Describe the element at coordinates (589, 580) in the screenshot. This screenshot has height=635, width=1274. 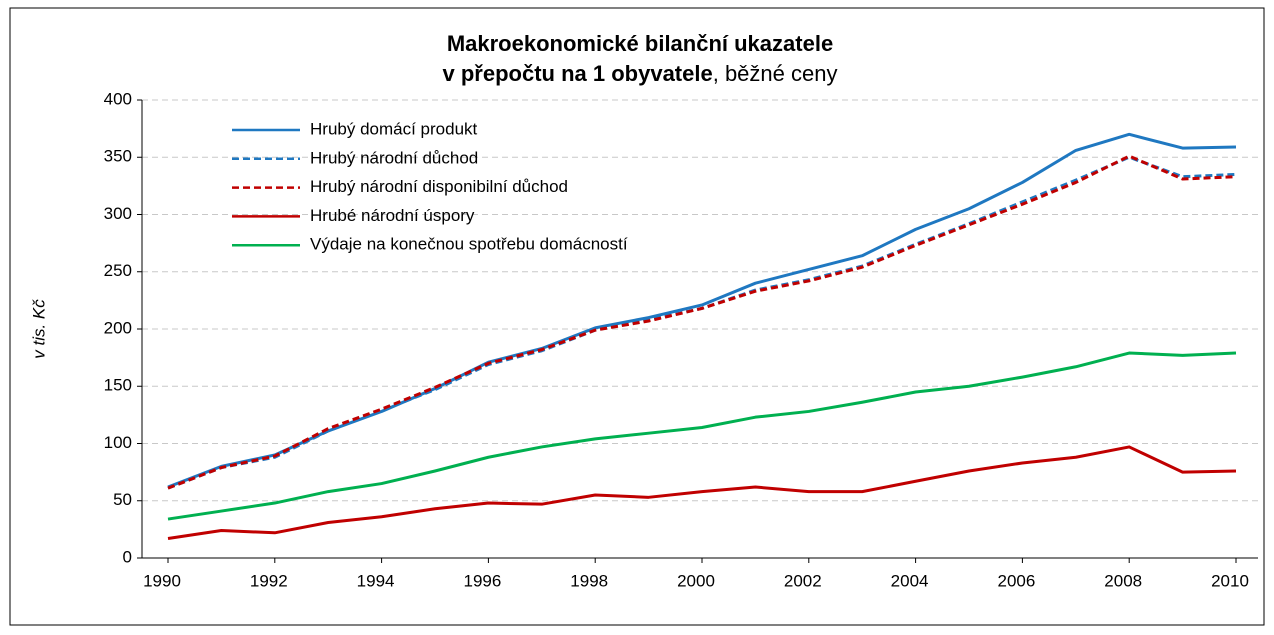
I see `x-tick-label: 1998` at that location.